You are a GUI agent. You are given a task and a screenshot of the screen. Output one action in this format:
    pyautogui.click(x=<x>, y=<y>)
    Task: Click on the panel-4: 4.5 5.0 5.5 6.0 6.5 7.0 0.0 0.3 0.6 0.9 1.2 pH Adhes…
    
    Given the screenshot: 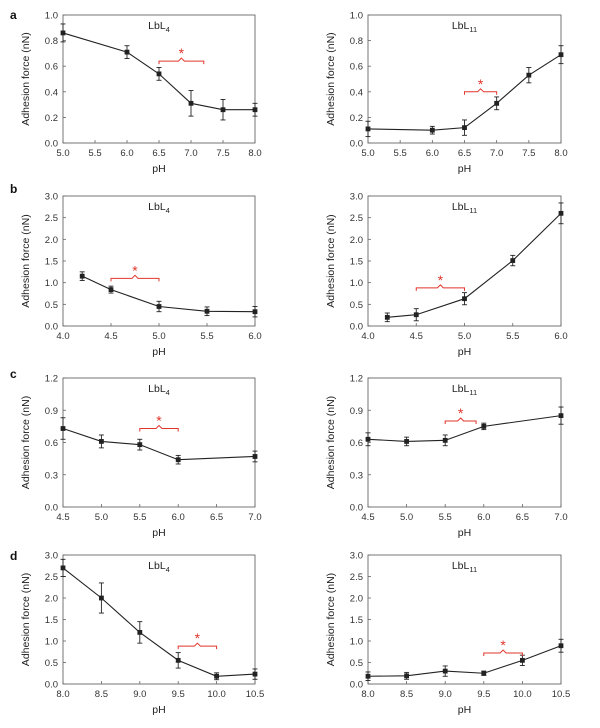 What is the action you would take?
    pyautogui.click(x=136, y=453)
    